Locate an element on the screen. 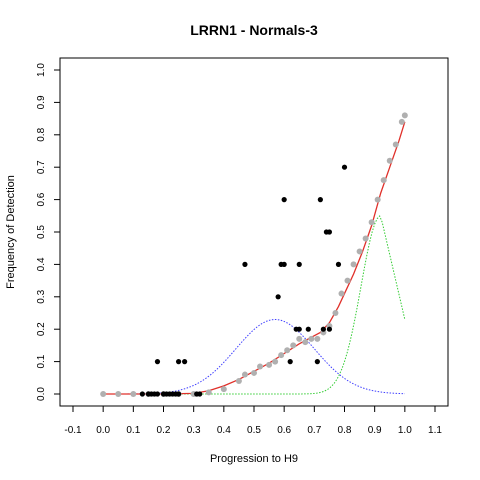  y-tick-label: 0.1 is located at coordinates (41, 361).